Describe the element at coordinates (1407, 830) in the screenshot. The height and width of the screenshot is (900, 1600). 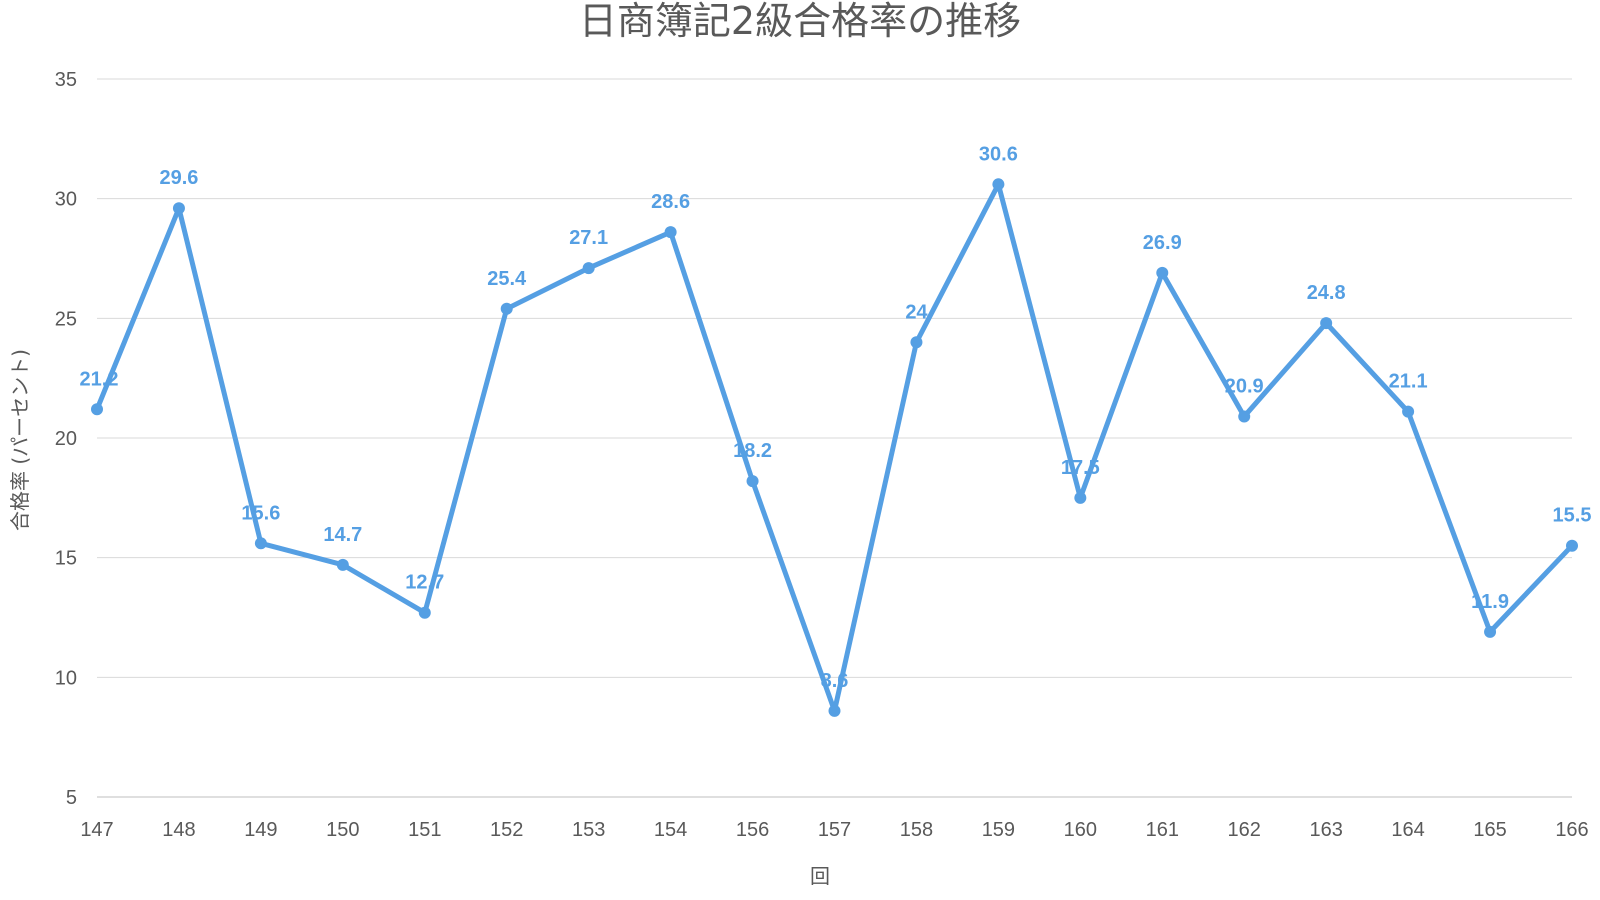
I see `x-tick-label: 164` at that location.